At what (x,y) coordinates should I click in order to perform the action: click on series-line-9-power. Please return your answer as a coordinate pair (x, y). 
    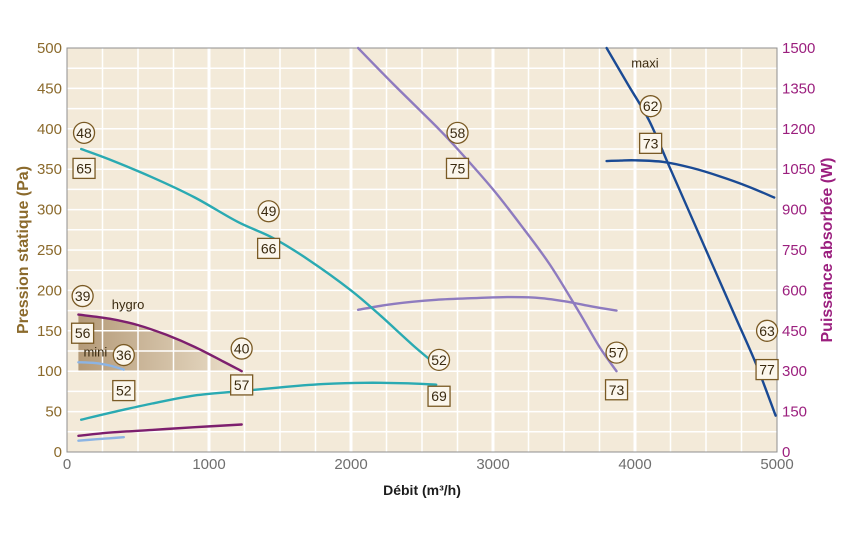
    Looking at the image, I should click on (101, 439).